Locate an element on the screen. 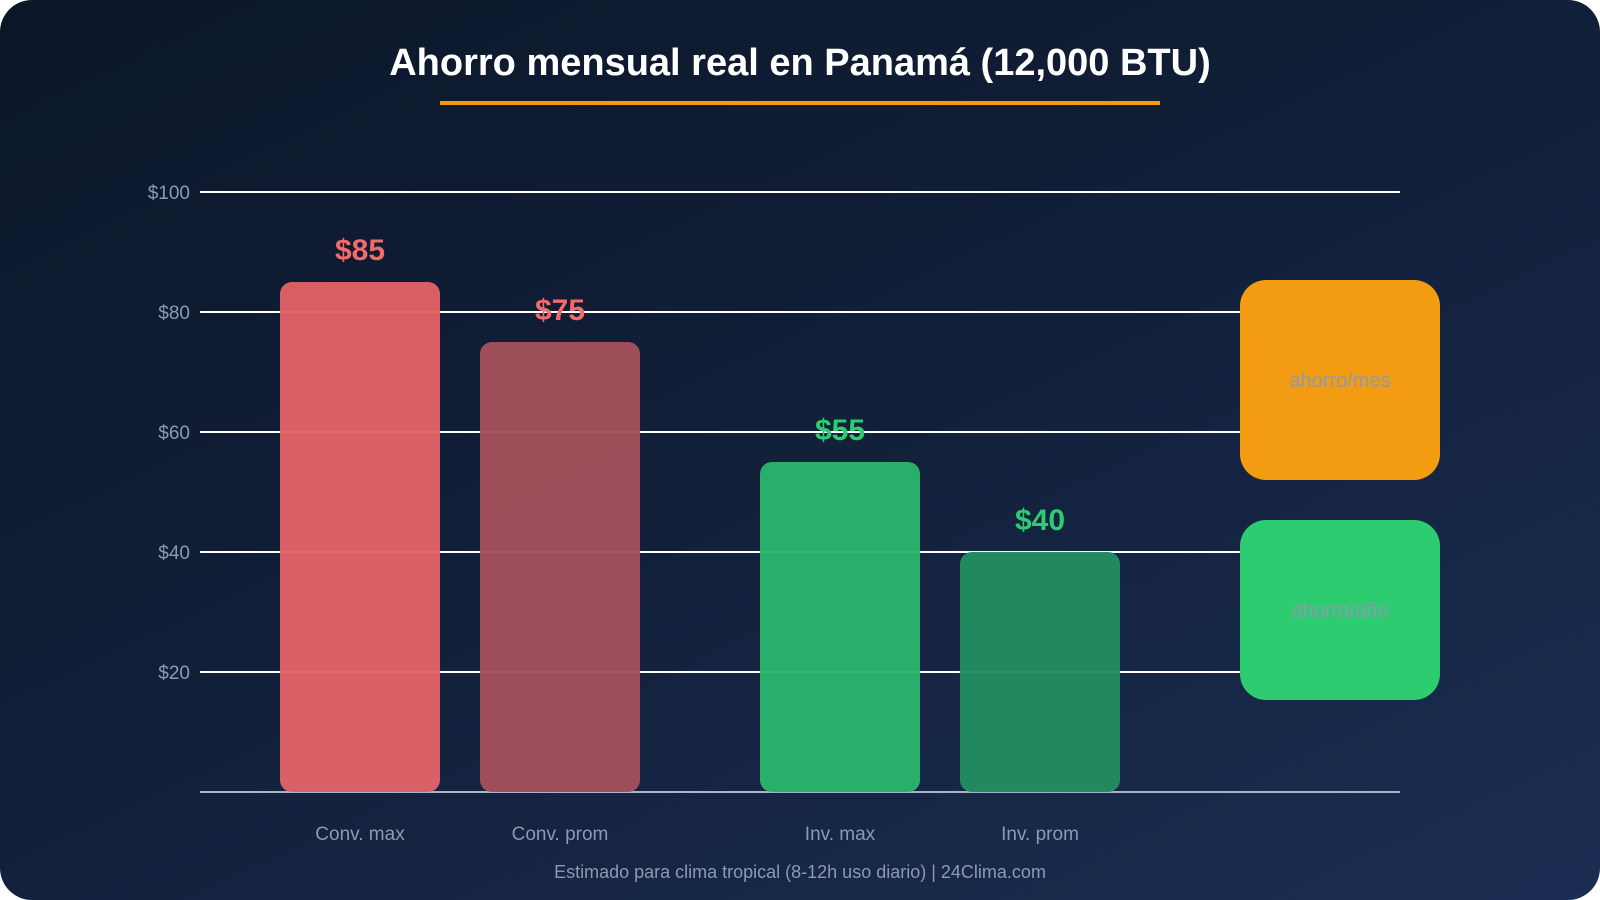 The width and height of the screenshot is (1600, 900). legend-label: ahorro/año is located at coordinates (1340, 611).